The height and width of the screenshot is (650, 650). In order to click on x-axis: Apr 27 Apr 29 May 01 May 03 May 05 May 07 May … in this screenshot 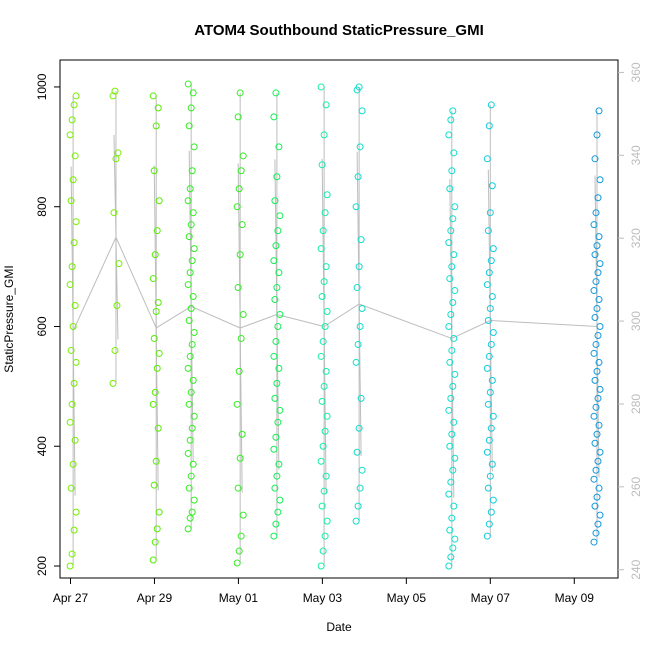, I will do `click(323, 591)`.